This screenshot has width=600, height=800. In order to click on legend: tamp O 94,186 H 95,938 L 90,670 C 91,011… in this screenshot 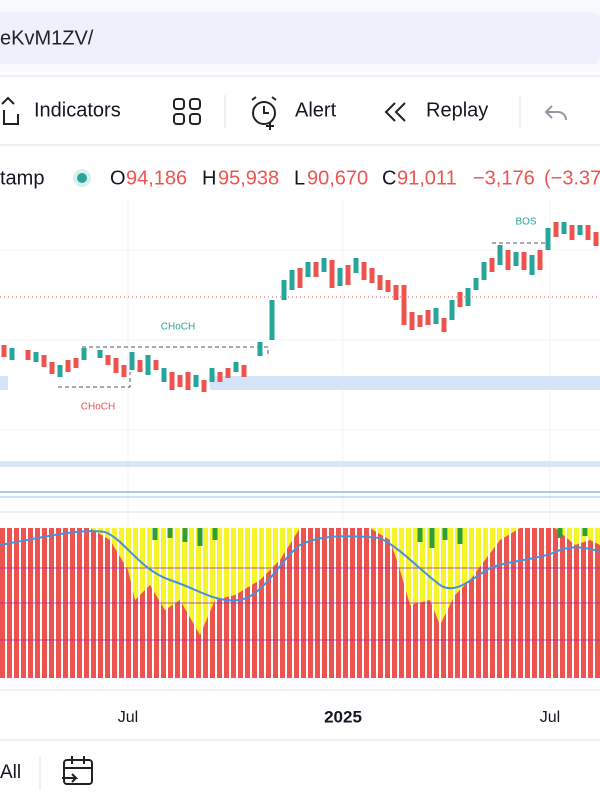, I will do `click(300, 178)`.